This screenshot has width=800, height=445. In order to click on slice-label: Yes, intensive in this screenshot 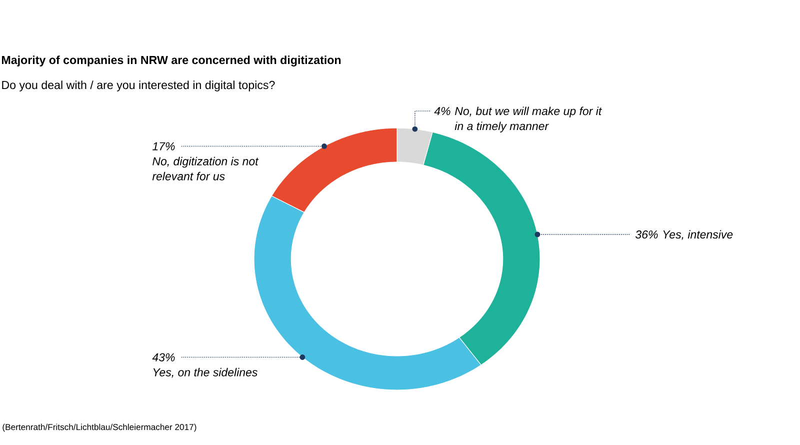, I will do `click(698, 235)`.